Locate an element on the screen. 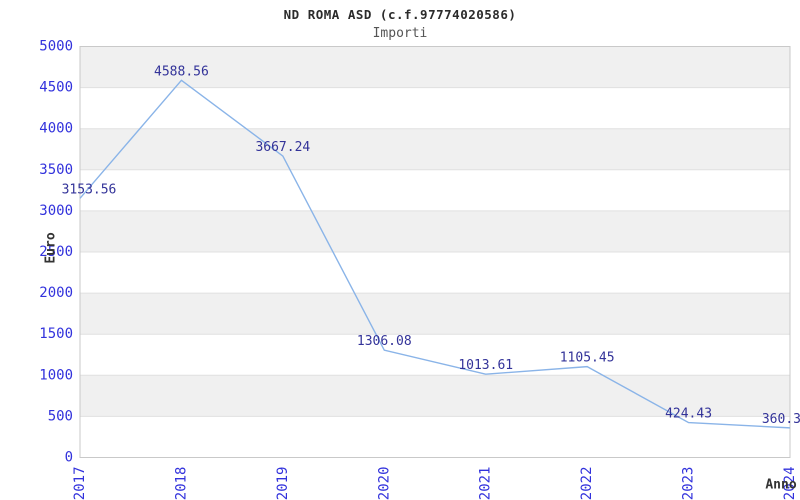  point-label: 3667.24 is located at coordinates (282, 147).